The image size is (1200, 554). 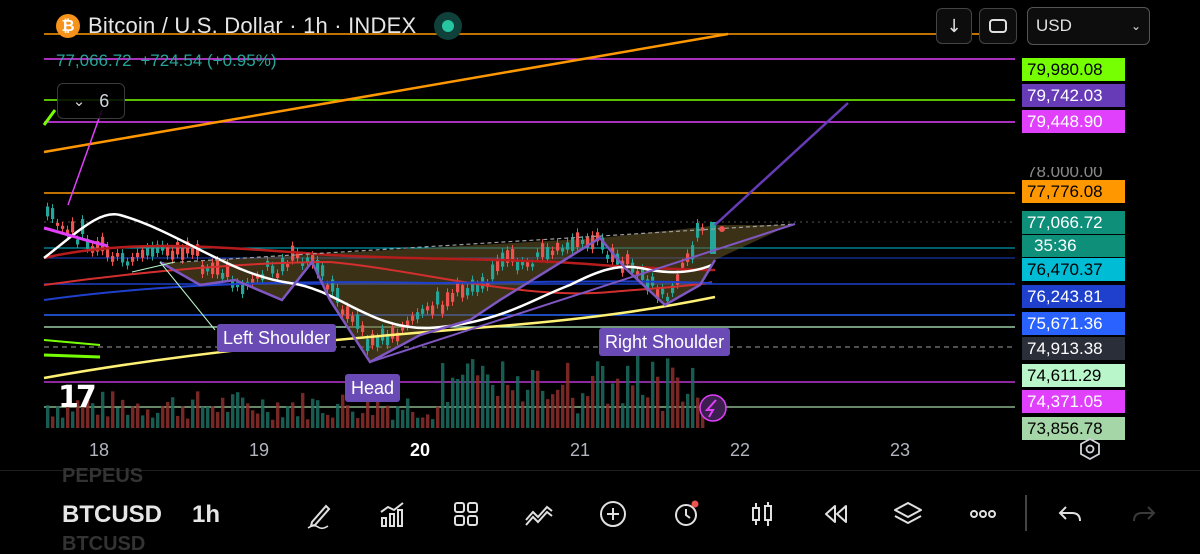 What do you see at coordinates (908, 514) in the screenshot?
I see `object-tree-button` at bounding box center [908, 514].